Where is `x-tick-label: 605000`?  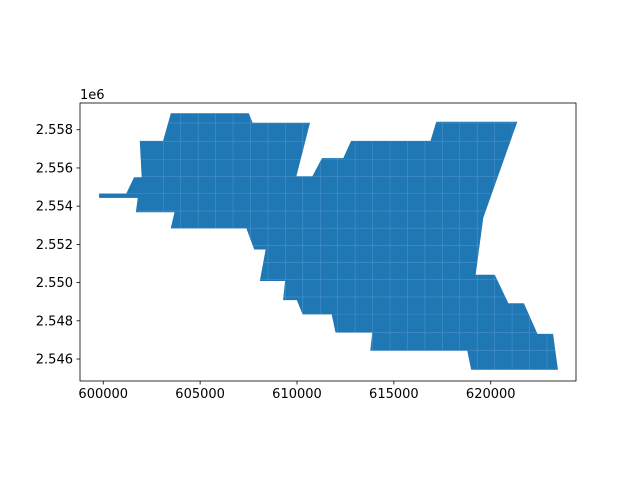
x-tick-label: 605000 is located at coordinates (200, 394).